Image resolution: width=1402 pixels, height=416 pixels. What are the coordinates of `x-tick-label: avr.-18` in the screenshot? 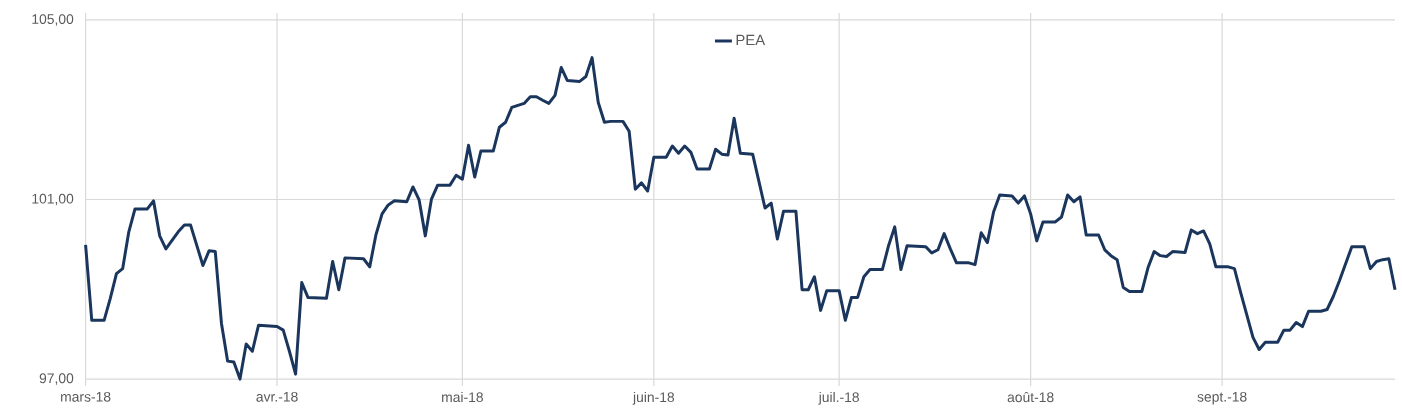 It's located at (277, 396).